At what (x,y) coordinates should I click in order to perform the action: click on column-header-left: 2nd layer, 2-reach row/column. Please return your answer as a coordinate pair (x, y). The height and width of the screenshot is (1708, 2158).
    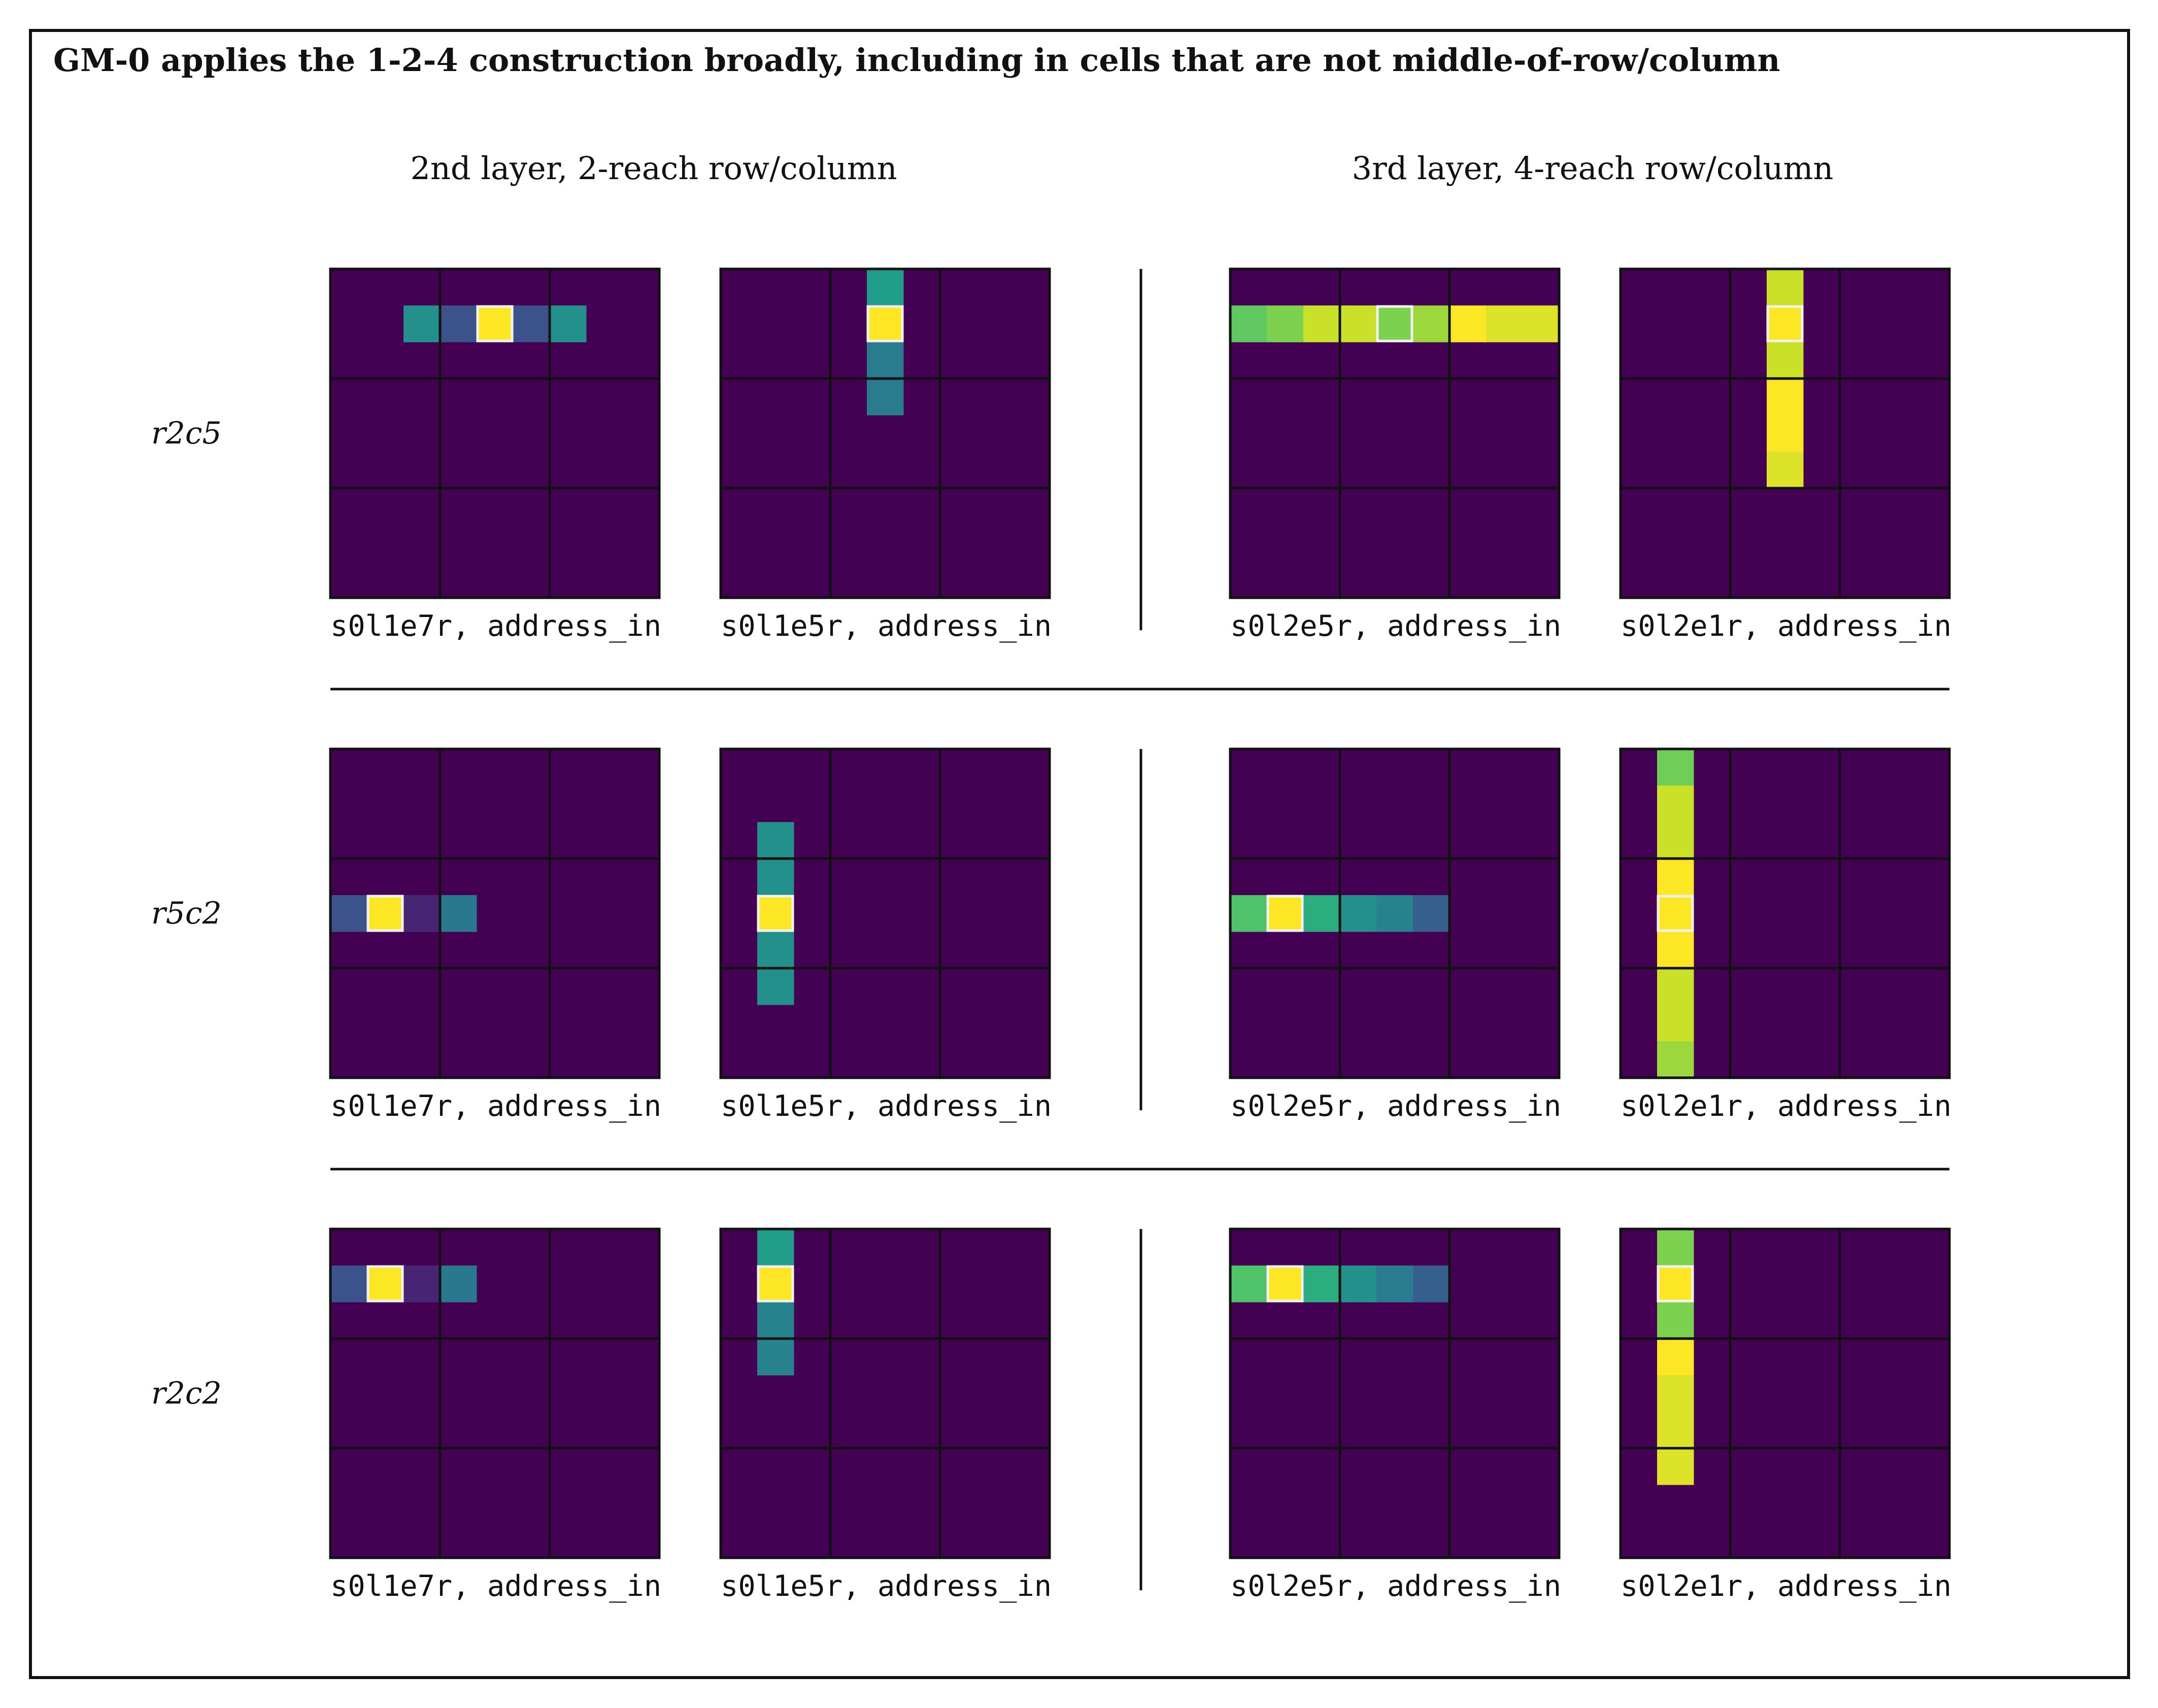
    Looking at the image, I should click on (653, 169).